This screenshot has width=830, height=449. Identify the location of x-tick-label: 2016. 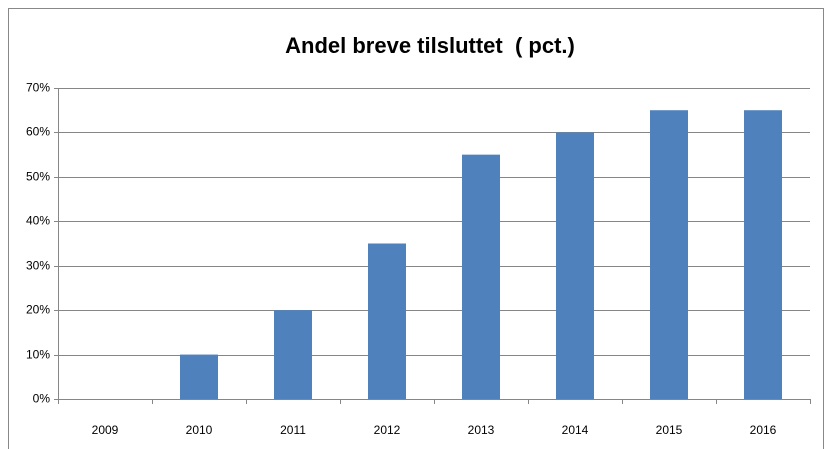
(763, 430).